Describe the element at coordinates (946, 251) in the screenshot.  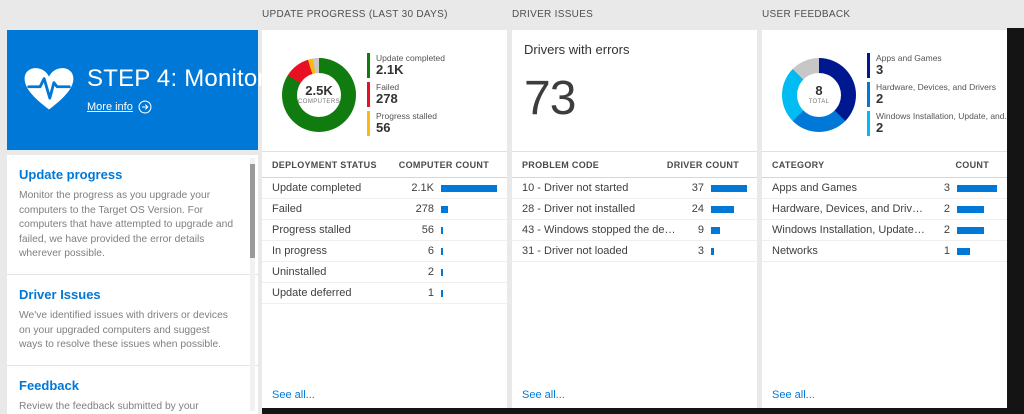
I see `row-count: 1` at that location.